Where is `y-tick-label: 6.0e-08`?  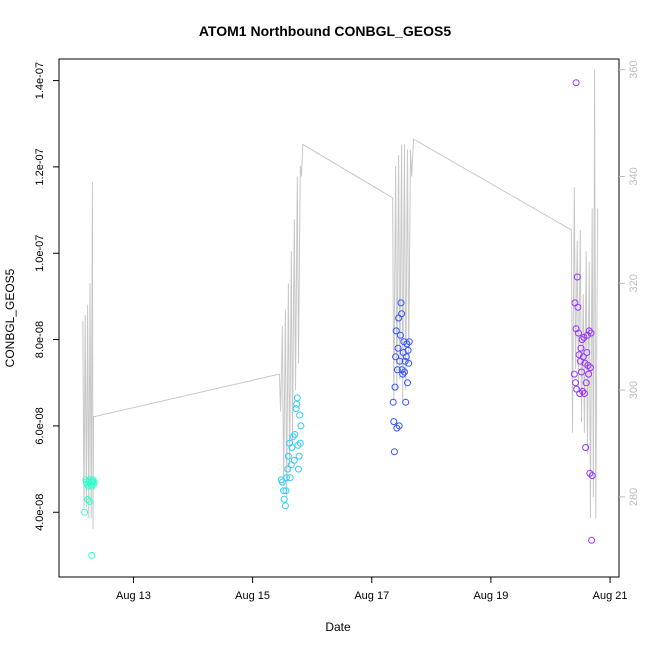
y-tick-label: 6.0e-08 is located at coordinates (40, 425).